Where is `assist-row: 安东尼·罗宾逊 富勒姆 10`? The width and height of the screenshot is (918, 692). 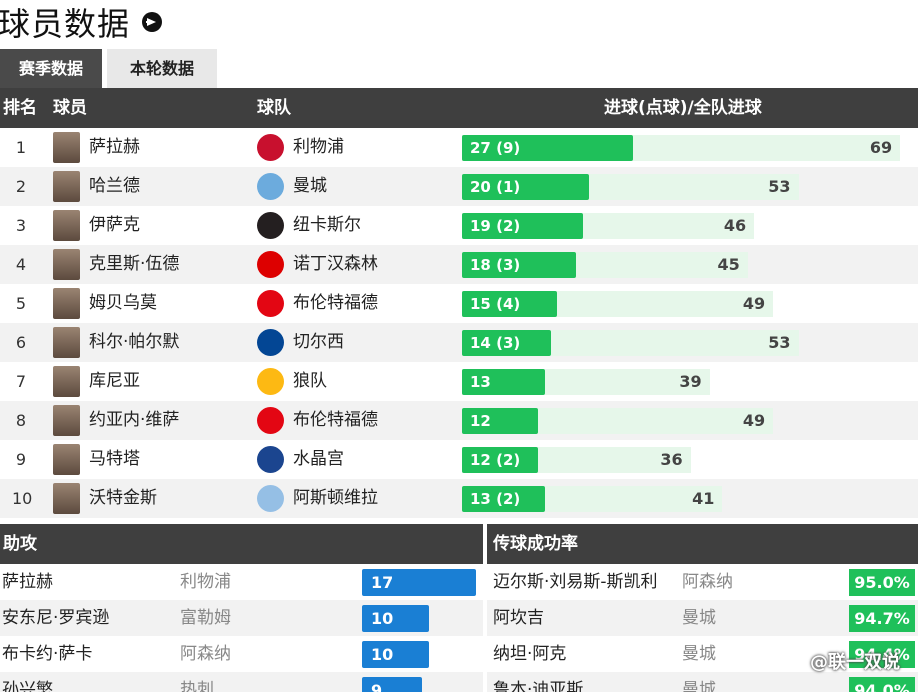 assist-row: 安东尼·罗宾逊 富勒姆 10 is located at coordinates (241, 618).